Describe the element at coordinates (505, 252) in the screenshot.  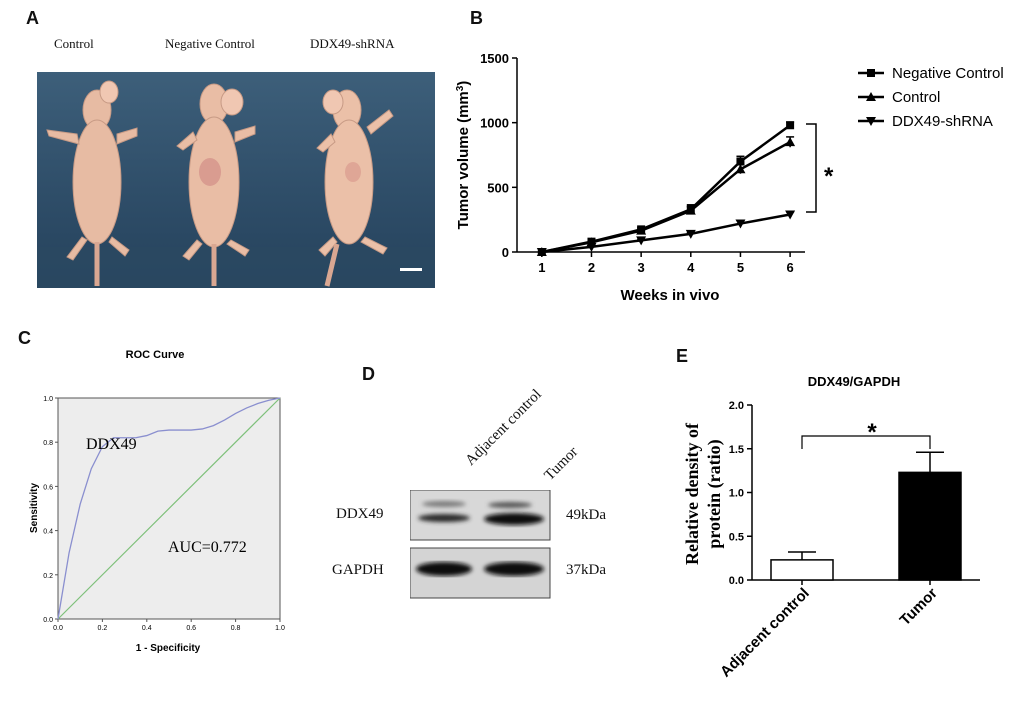
I see `b-y-tick-label: 0` at that location.